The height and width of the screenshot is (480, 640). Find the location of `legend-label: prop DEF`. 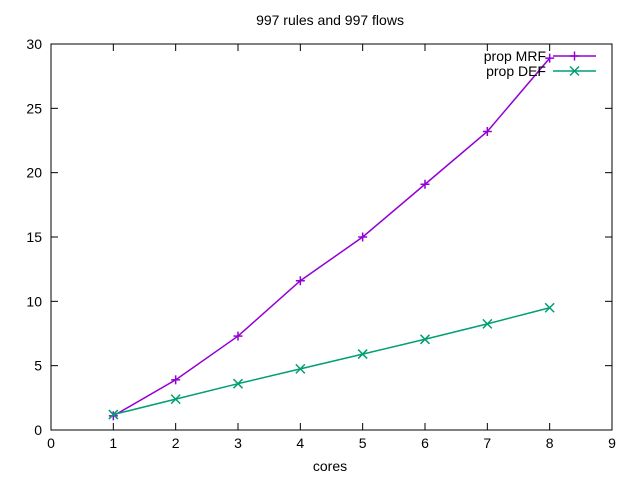

legend-label: prop DEF is located at coordinates (516, 71).